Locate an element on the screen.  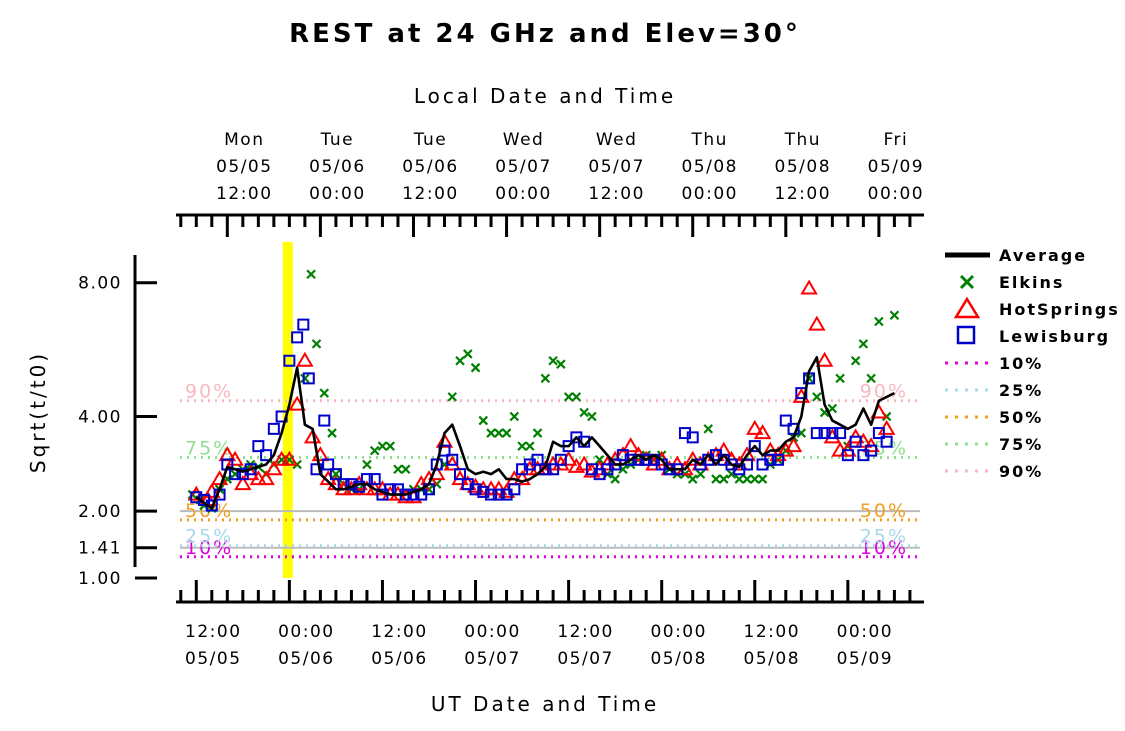
point-elkins-90-stroke-b is located at coordinates (879, 321).